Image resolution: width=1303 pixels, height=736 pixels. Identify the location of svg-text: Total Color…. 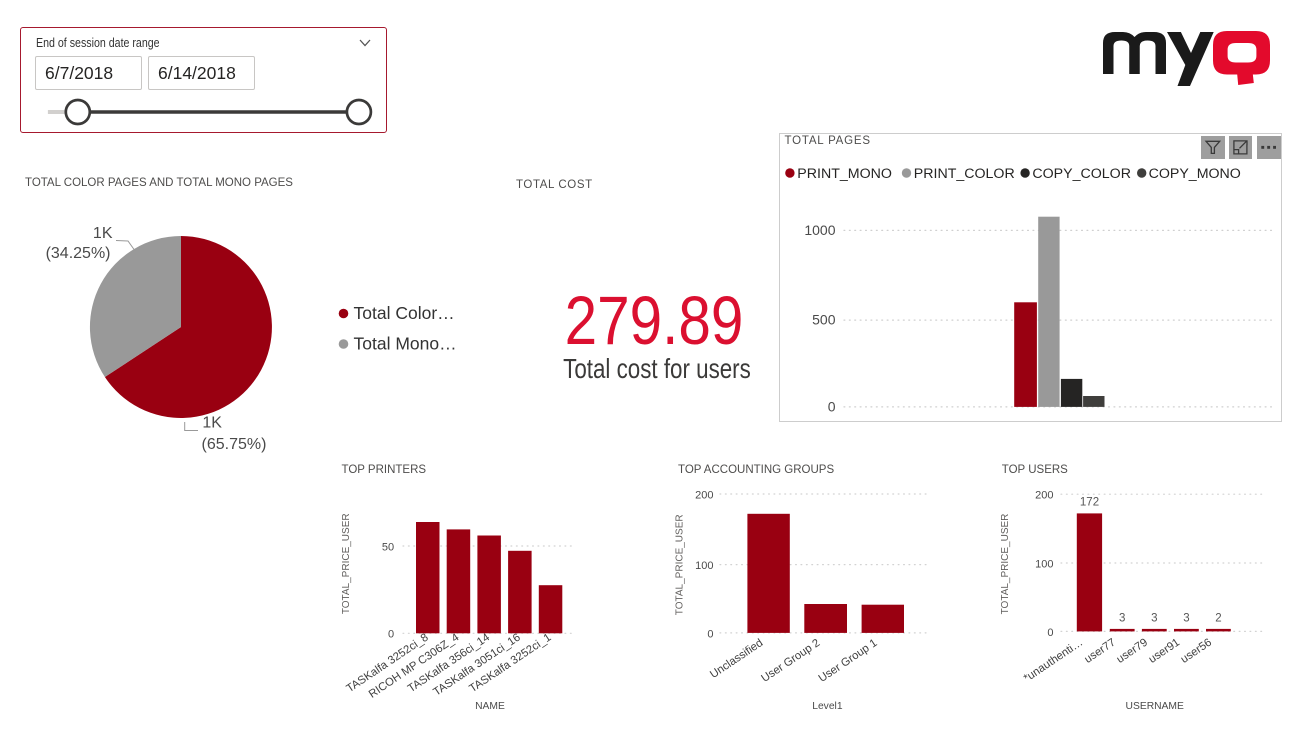
(404, 313).